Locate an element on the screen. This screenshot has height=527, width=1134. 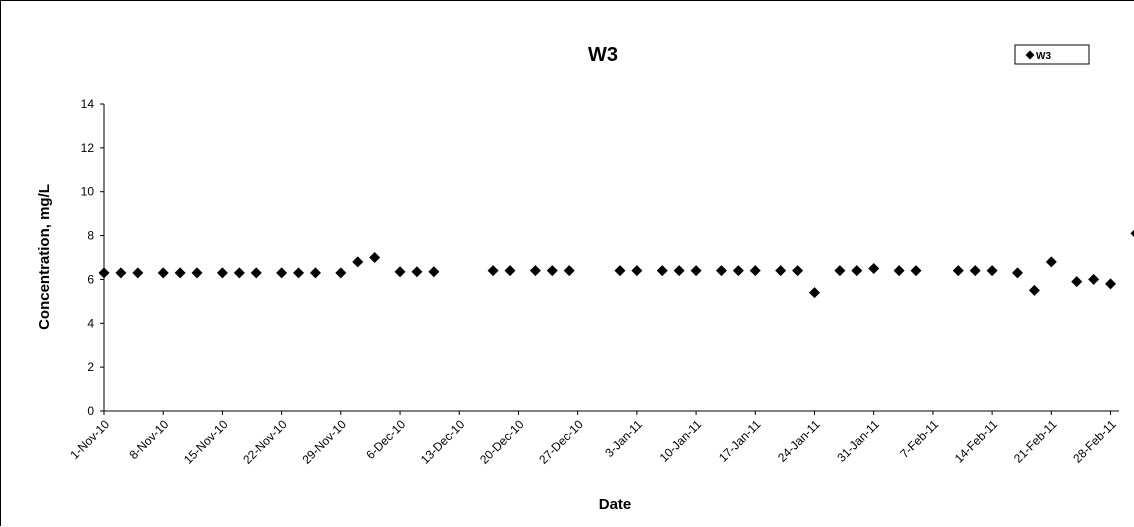
x-tick-label: 6-Dec-10 is located at coordinates (385, 439).